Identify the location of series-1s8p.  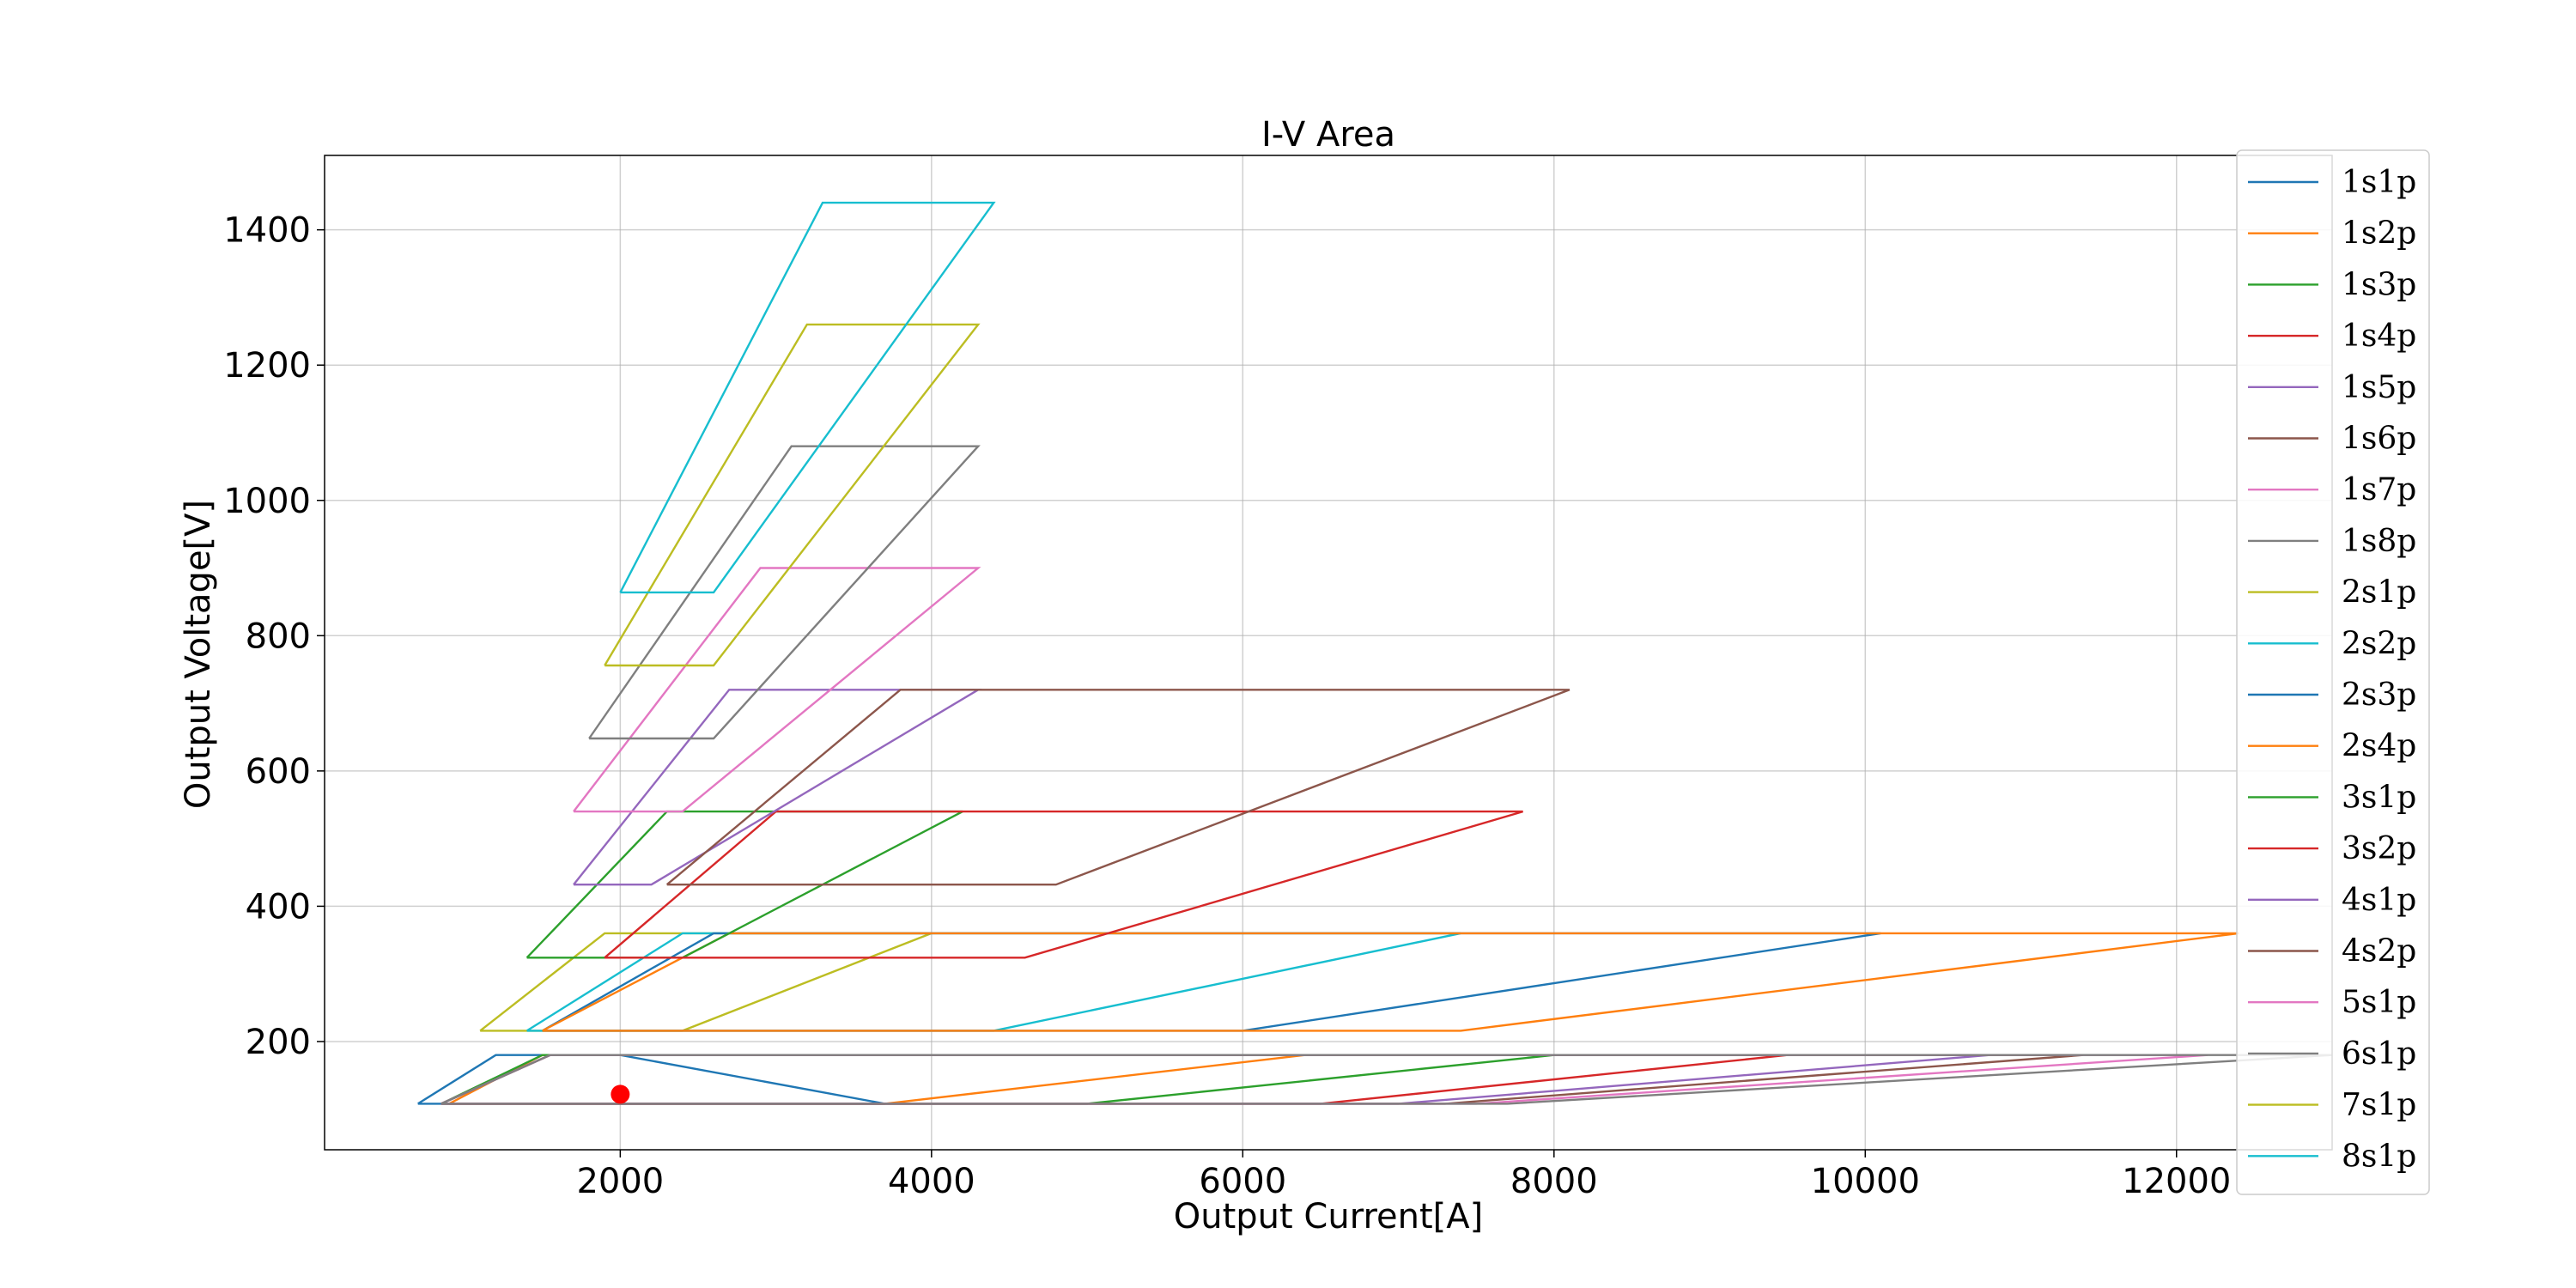
(1386, 1079).